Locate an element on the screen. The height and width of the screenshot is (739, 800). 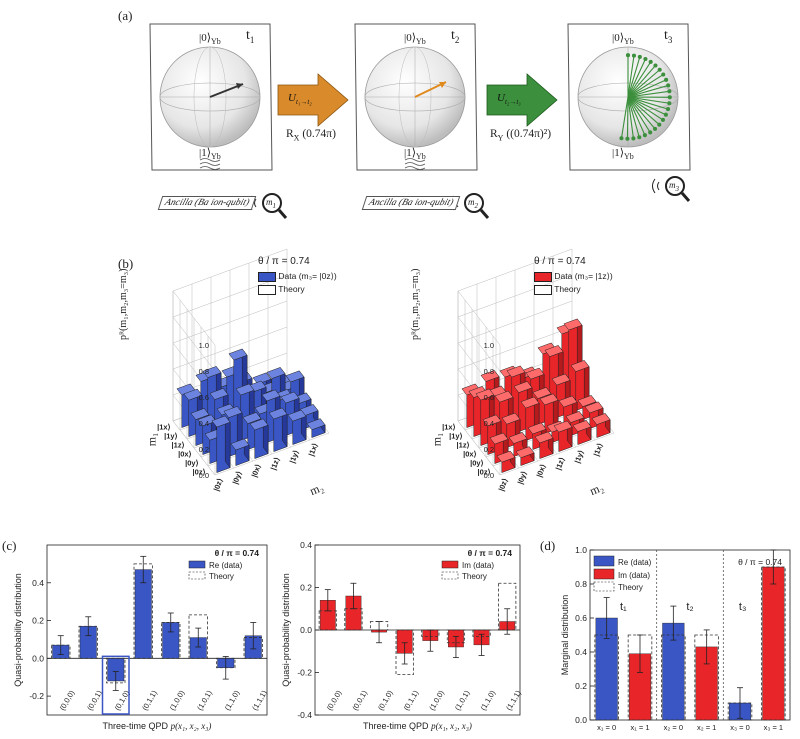
x-tick-label: x₂ = 0 is located at coordinates (673, 727).